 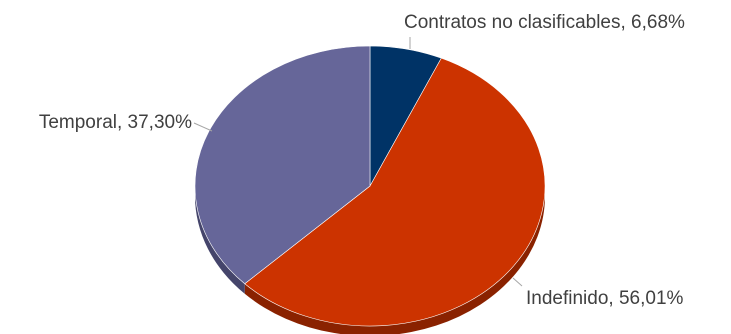 What do you see at coordinates (605, 298) in the screenshot?
I see `data-label-indefinido: Indefinido, 56,01%` at bounding box center [605, 298].